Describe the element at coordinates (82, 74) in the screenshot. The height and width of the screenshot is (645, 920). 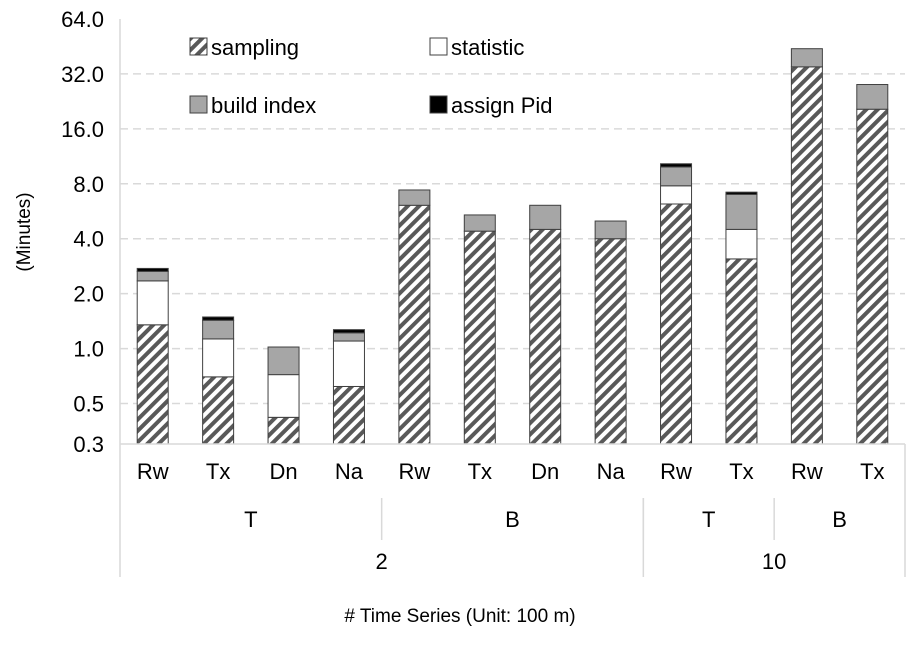
I see `y-tick-label: 32.0` at that location.